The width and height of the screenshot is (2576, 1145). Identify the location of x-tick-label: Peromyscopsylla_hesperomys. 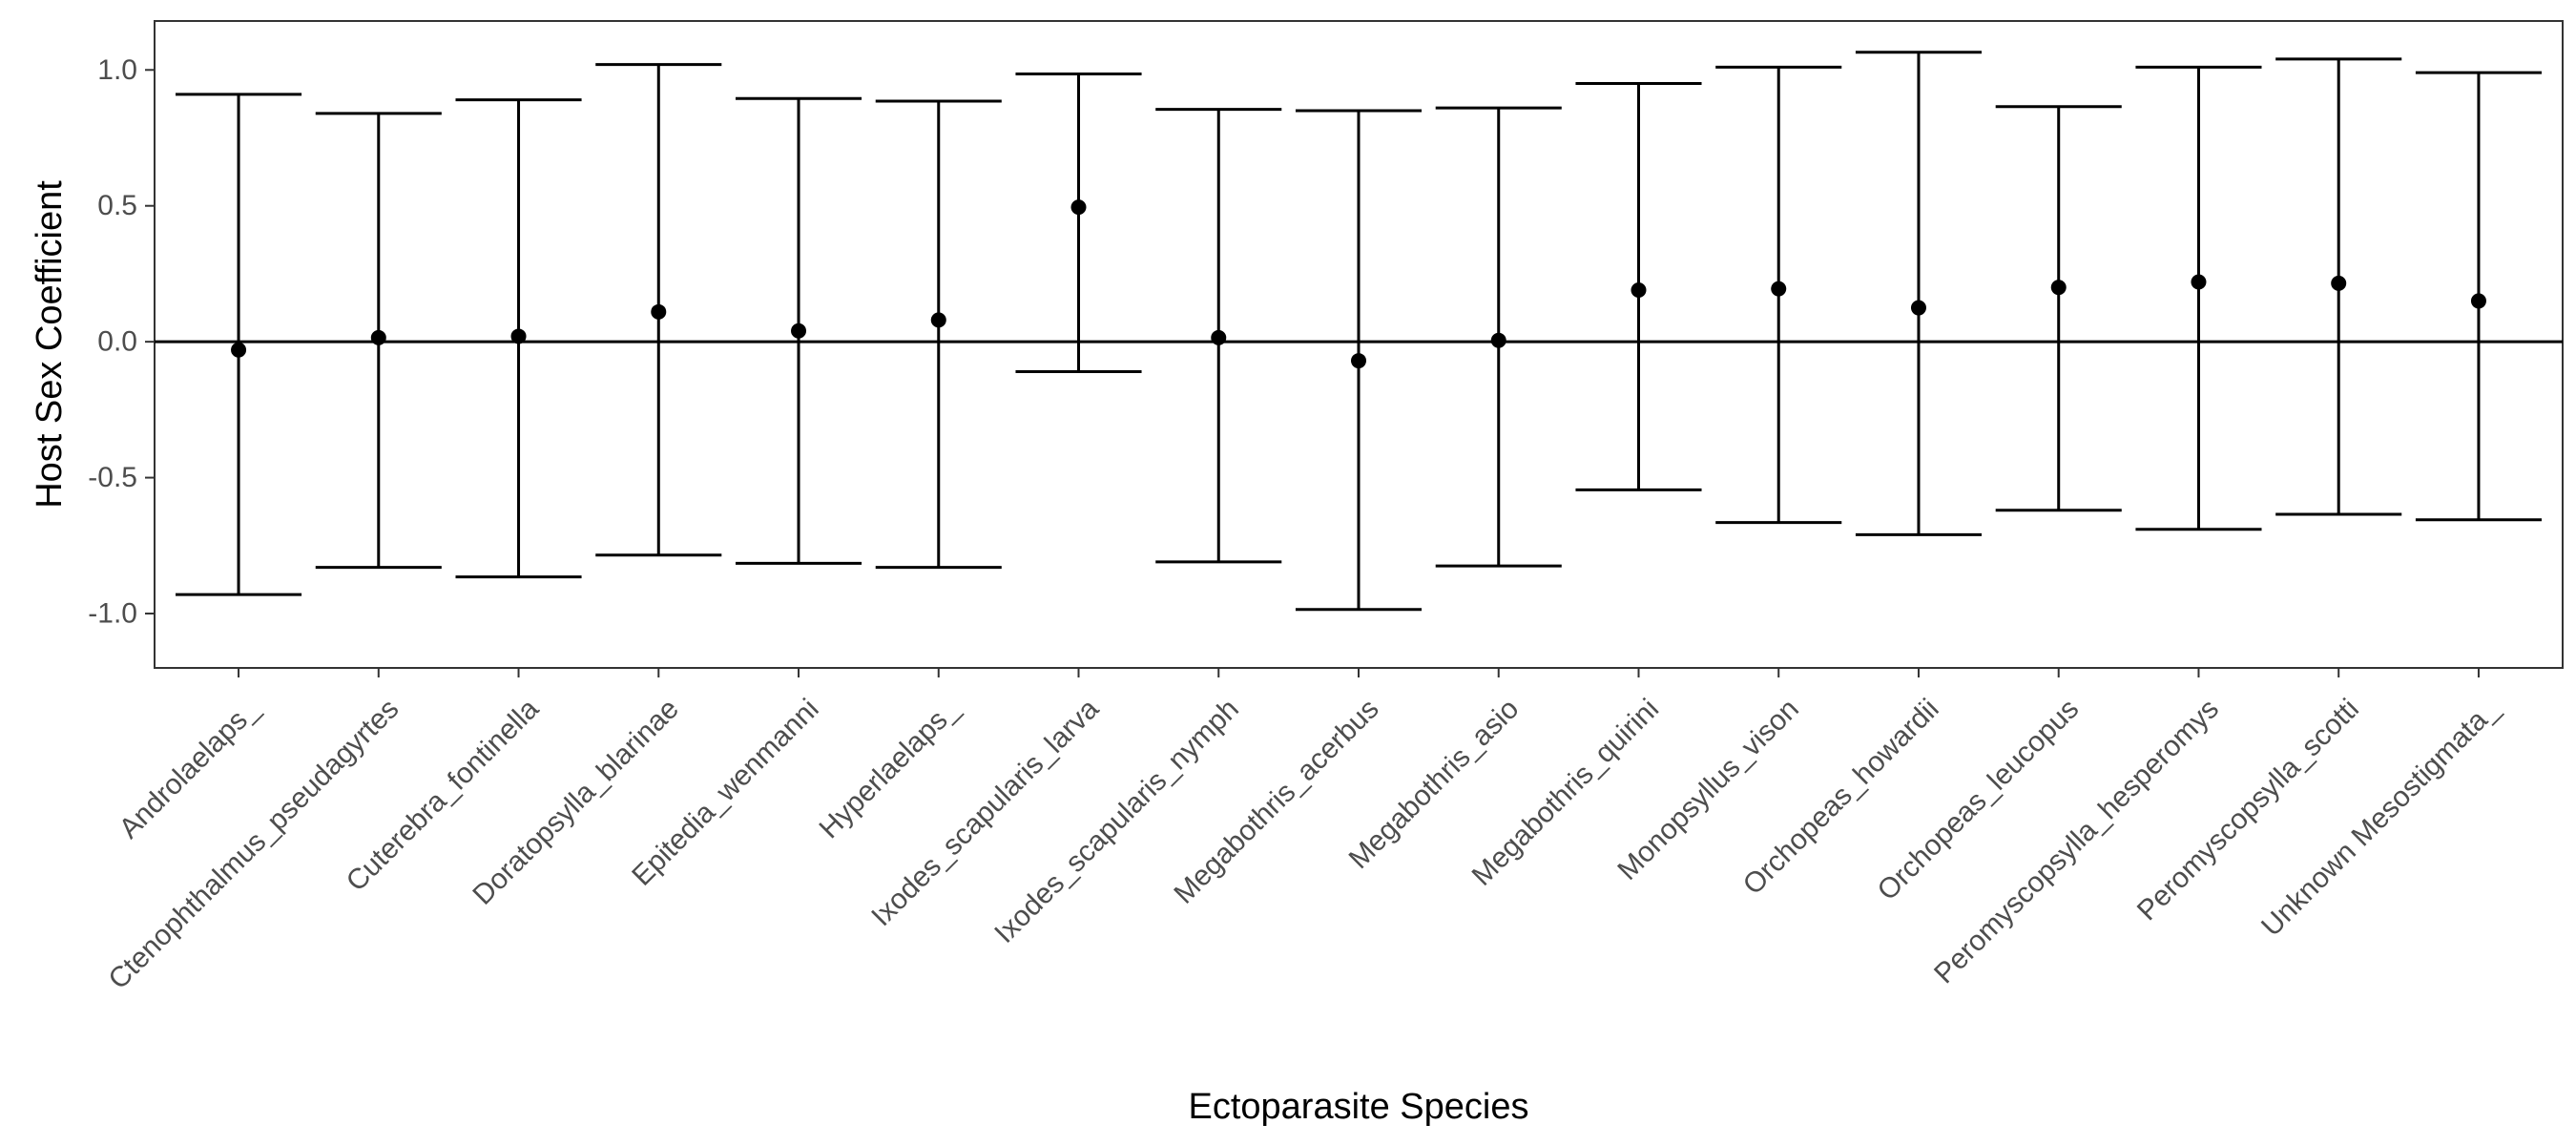
(2076, 841).